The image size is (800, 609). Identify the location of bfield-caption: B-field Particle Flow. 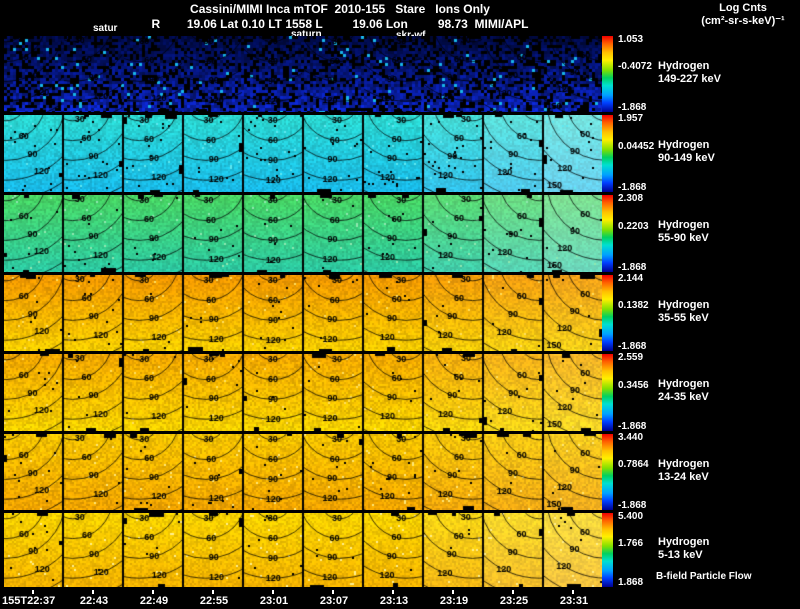
(704, 576).